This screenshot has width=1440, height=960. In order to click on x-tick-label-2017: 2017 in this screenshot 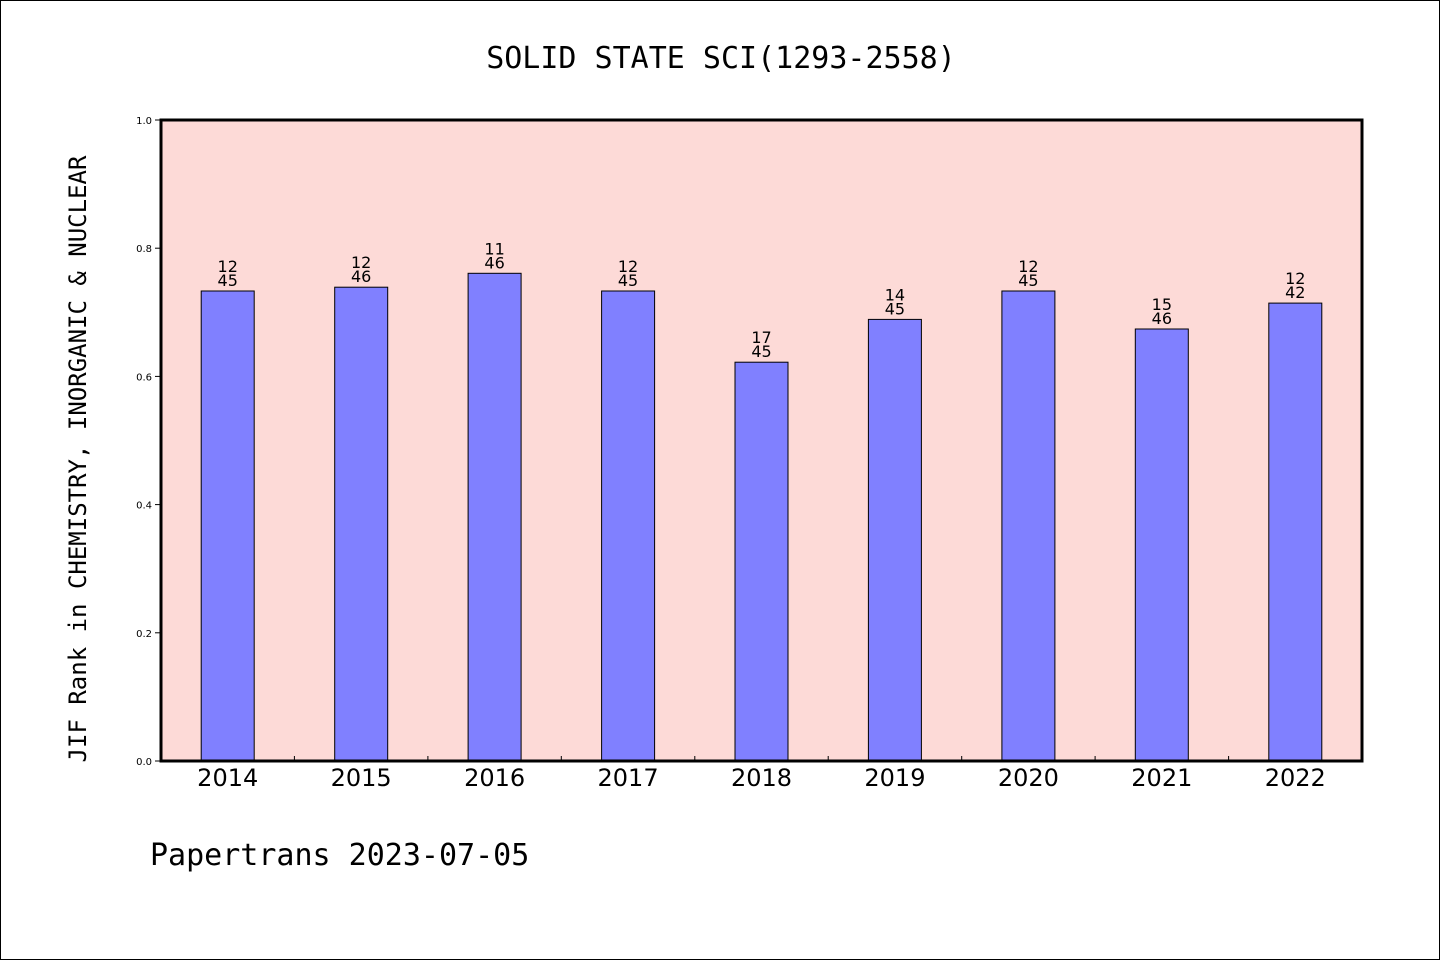, I will do `click(628, 778)`.